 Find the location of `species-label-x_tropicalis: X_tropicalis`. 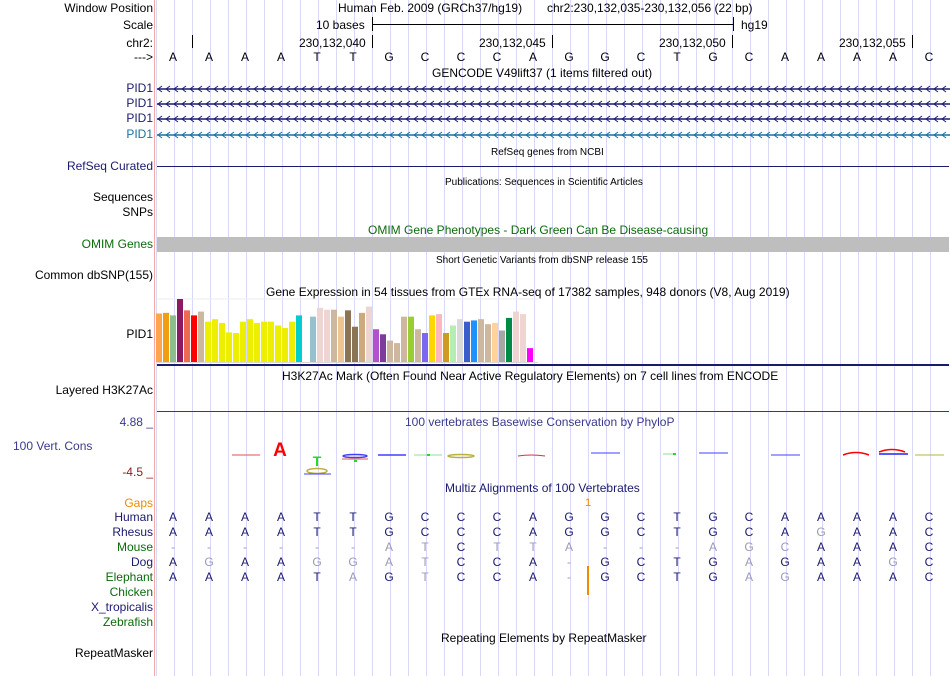

species-label-x_tropicalis: X_tropicalis is located at coordinates (121, 607).